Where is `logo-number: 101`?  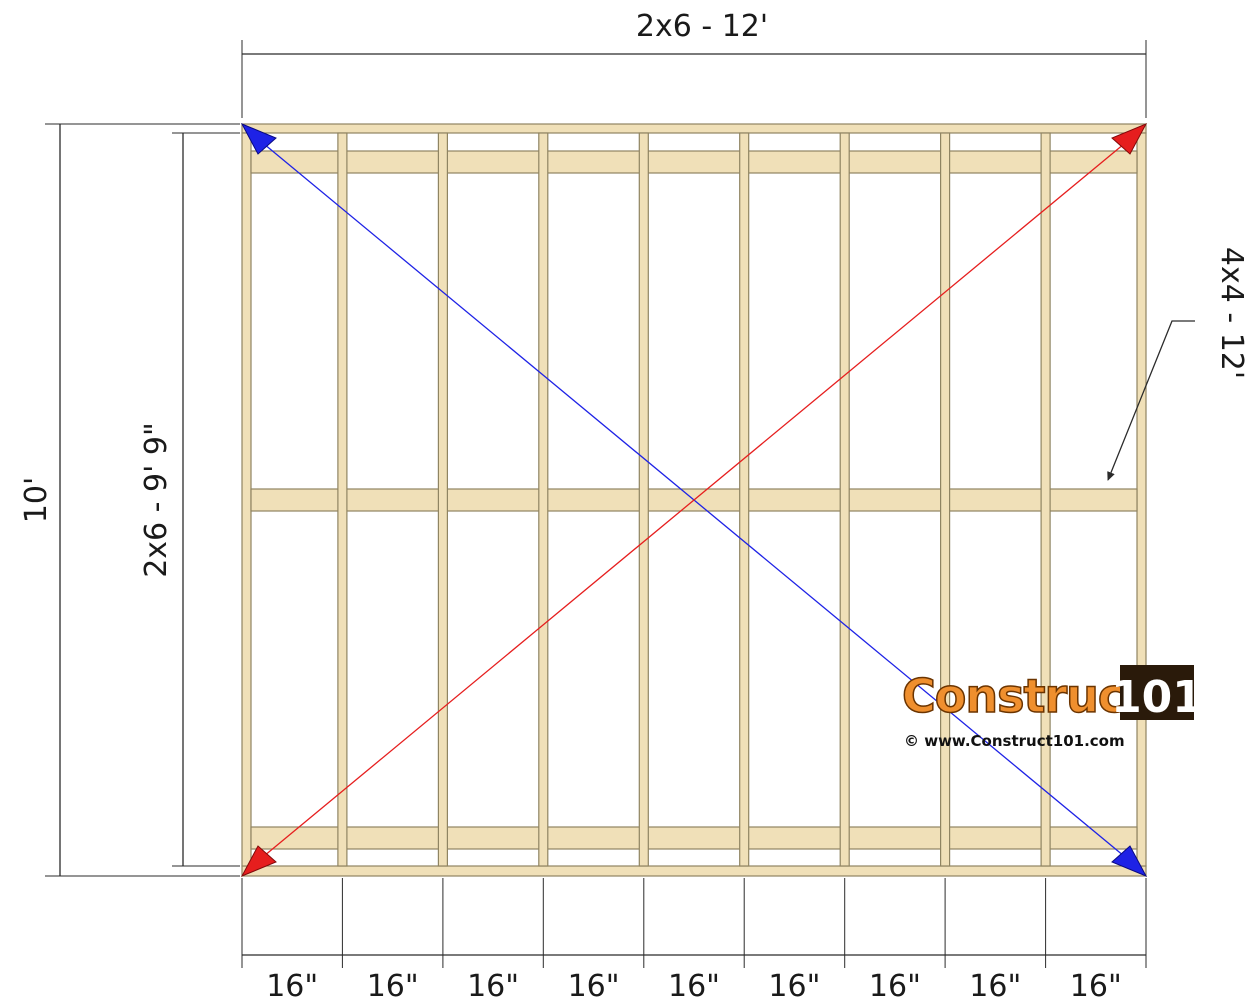
logo-number: 101 is located at coordinates (1157, 697).